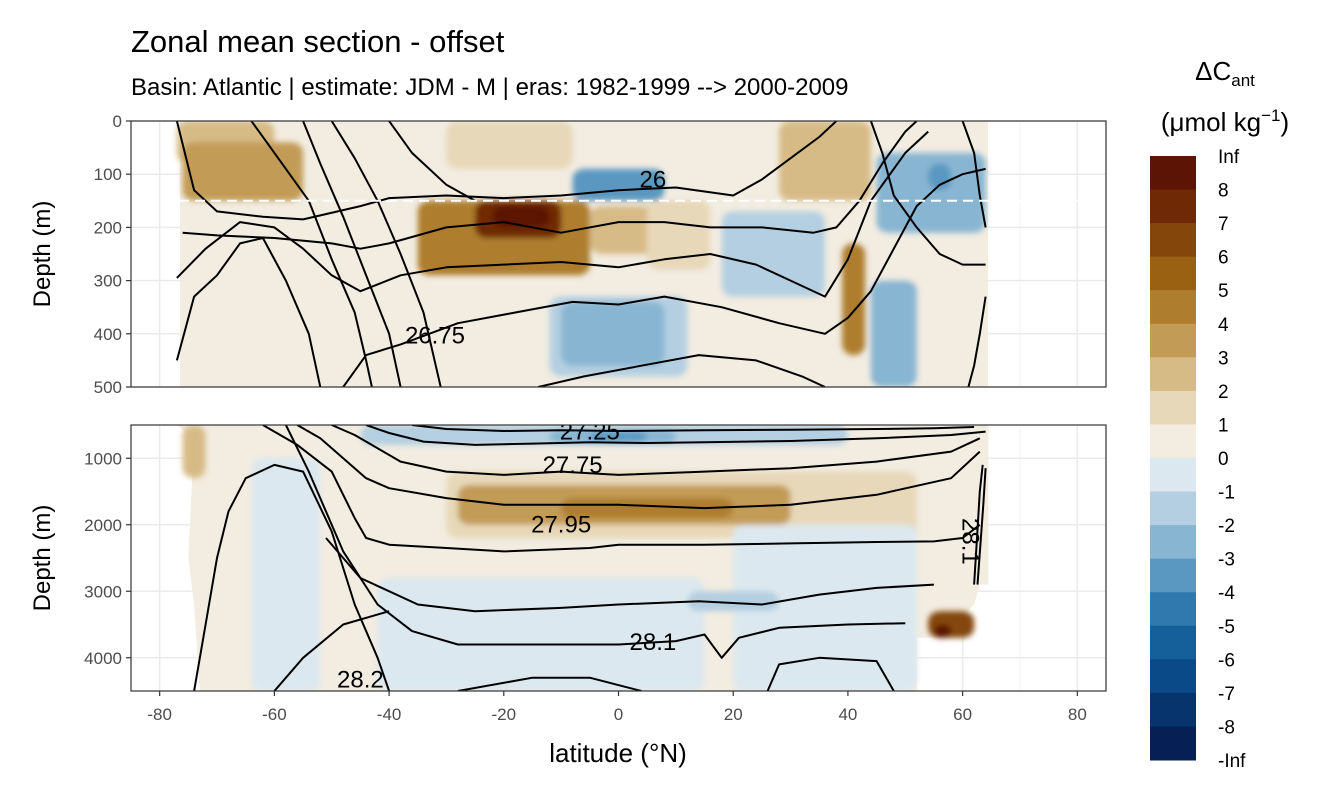 This screenshot has height=806, width=1344. Describe the element at coordinates (1226, 593) in the screenshot. I see `legend-break-label: -4` at that location.